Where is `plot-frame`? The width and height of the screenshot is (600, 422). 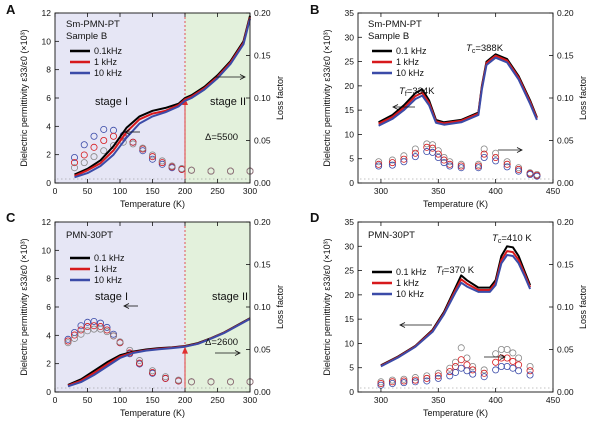
plot-frame is located at coordinates (455, 307).